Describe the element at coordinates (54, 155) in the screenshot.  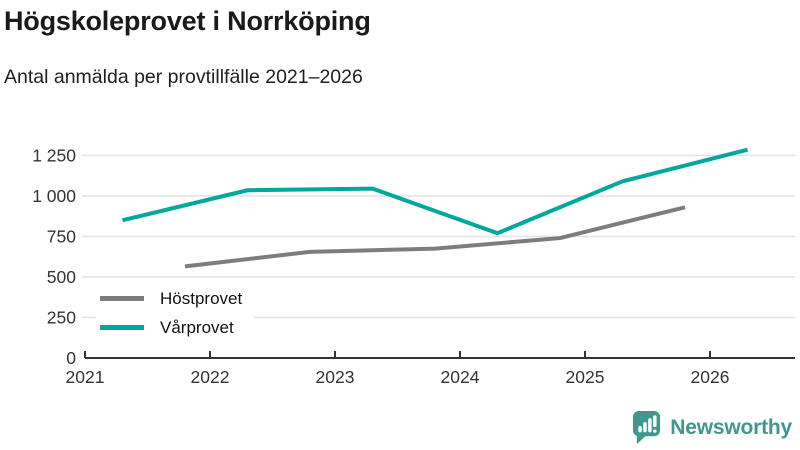
I see `svg-text: 1 250` at that location.